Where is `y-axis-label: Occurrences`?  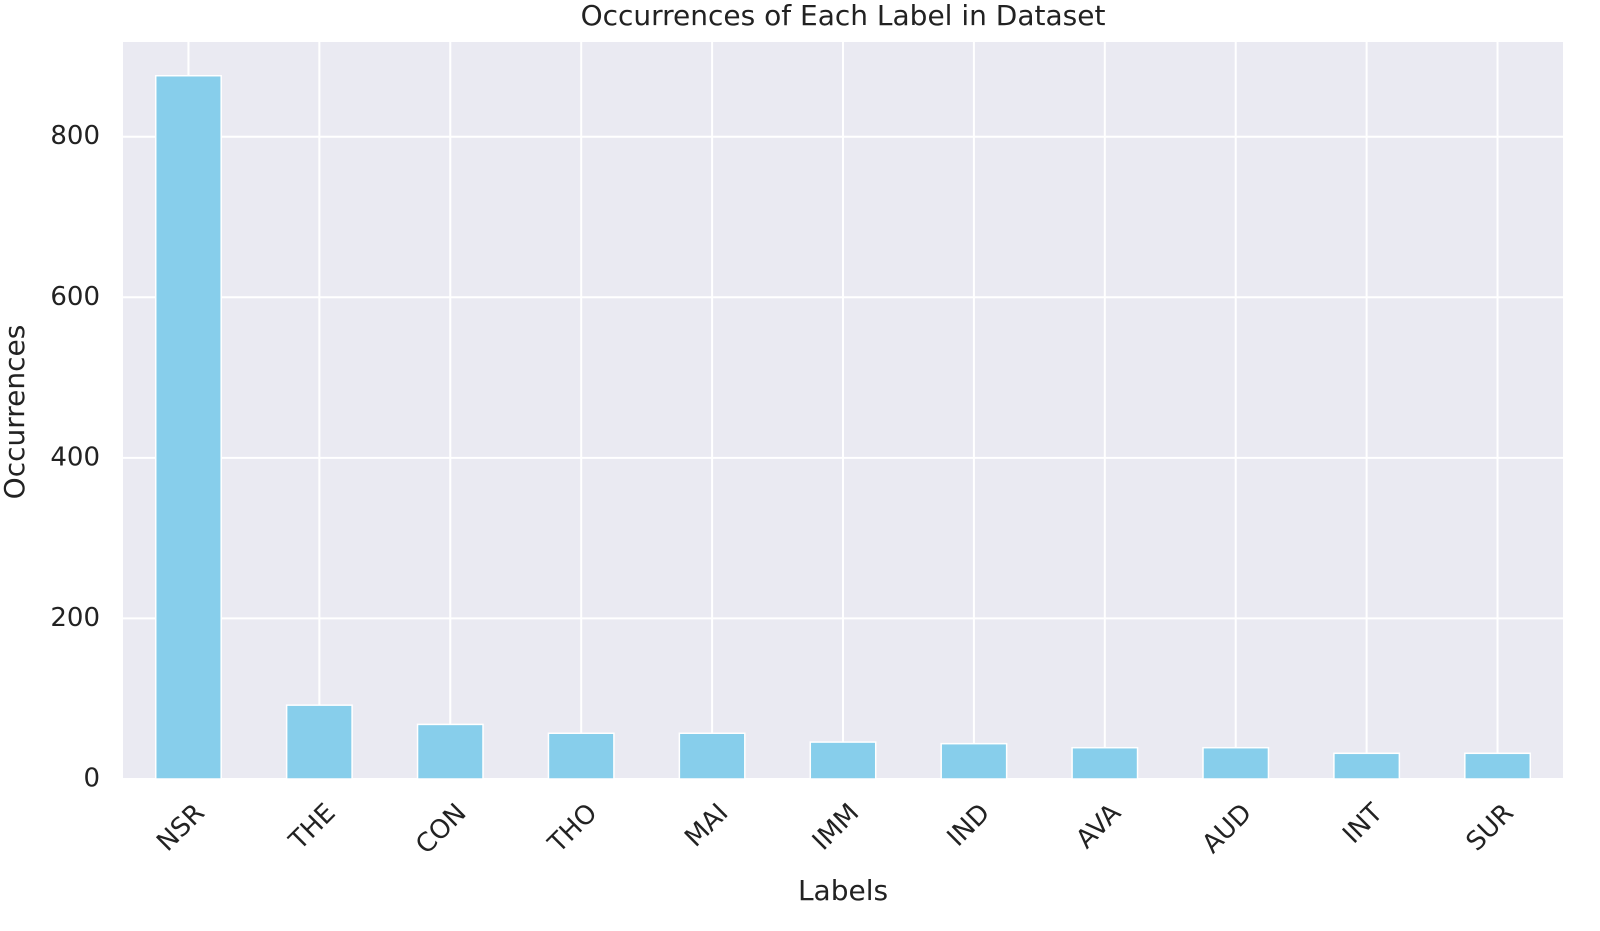
y-axis-label: Occurrences is located at coordinates (15, 412).